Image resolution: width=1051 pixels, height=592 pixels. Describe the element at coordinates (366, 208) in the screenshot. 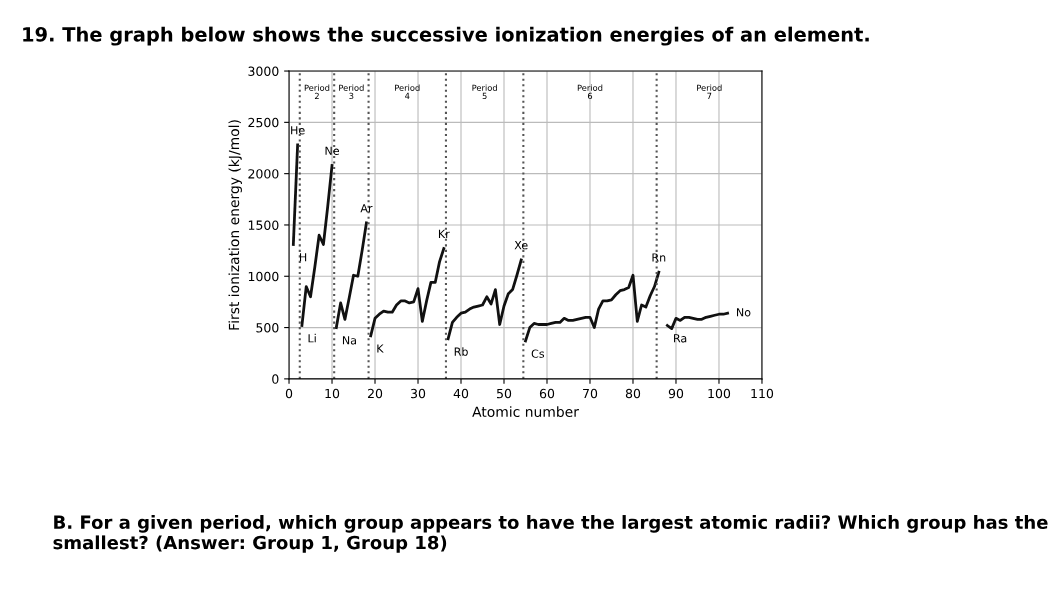

I see `annotation: Ar` at that location.